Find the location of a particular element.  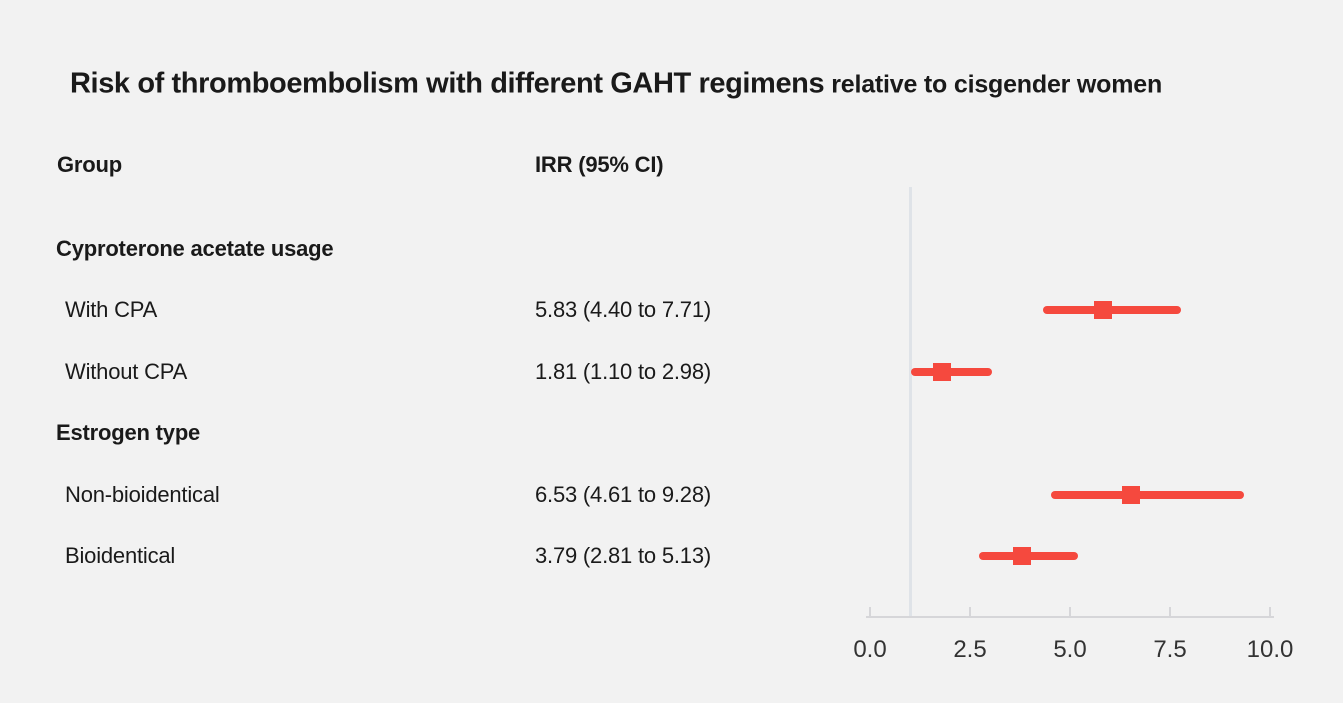

x-axis-tick-label: 0.0 is located at coordinates (870, 649).